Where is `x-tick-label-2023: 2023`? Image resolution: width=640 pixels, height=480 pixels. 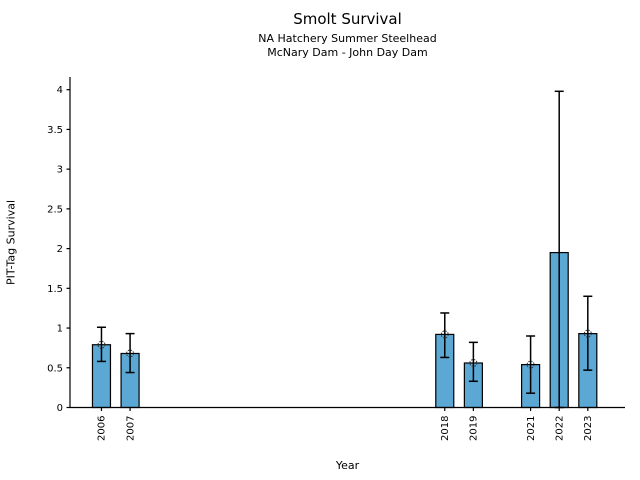 x-tick-label-2023: 2023 is located at coordinates (588, 428).